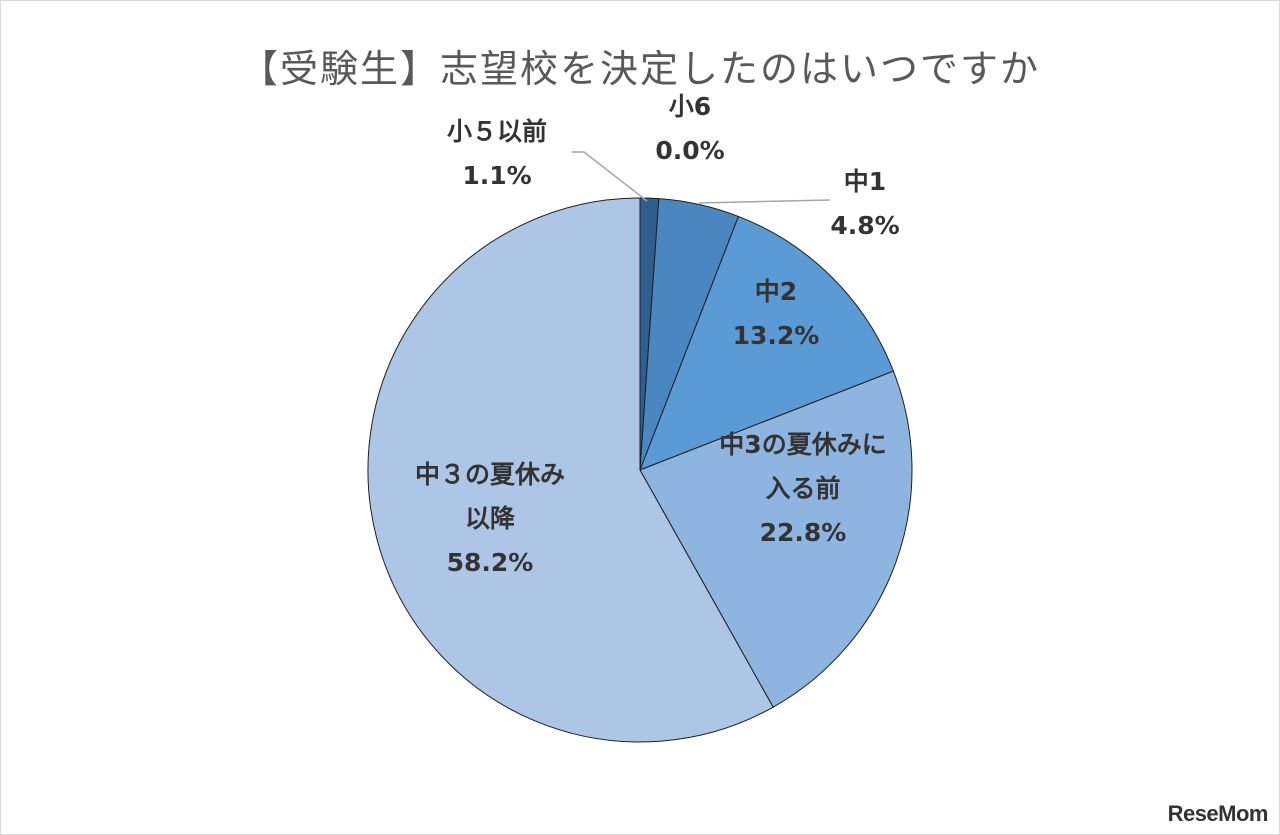 The height and width of the screenshot is (835, 1280). I want to click on slice-category-label-2: 中1, so click(865, 181).